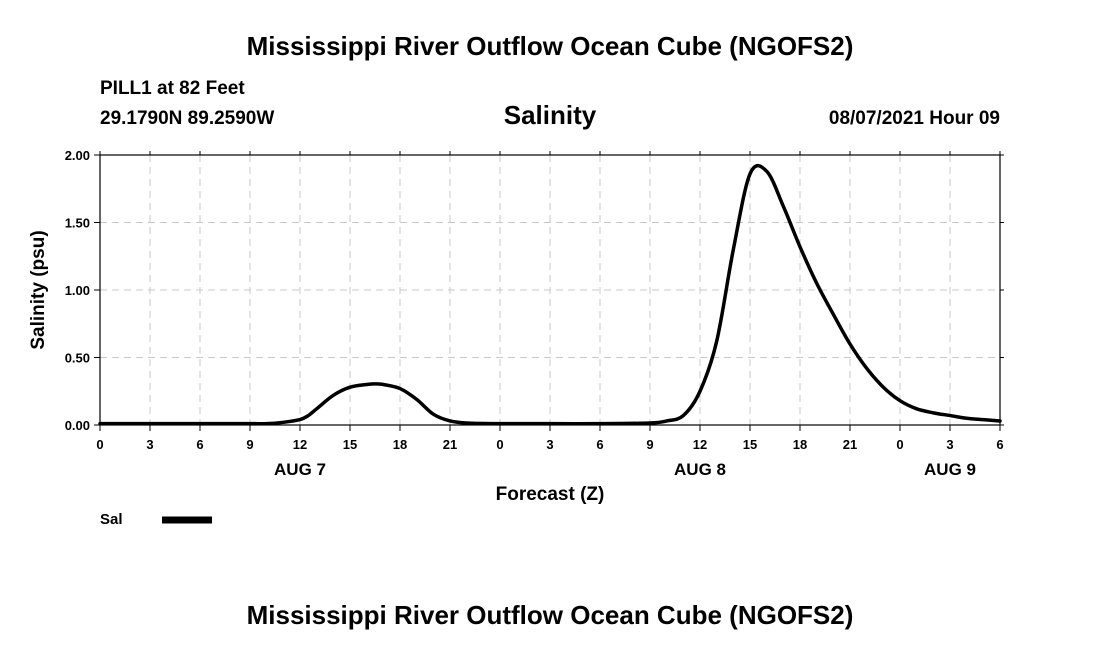 Image resolution: width=1100 pixels, height=650 pixels. I want to click on y-tick-label: 2.00, so click(77, 155).